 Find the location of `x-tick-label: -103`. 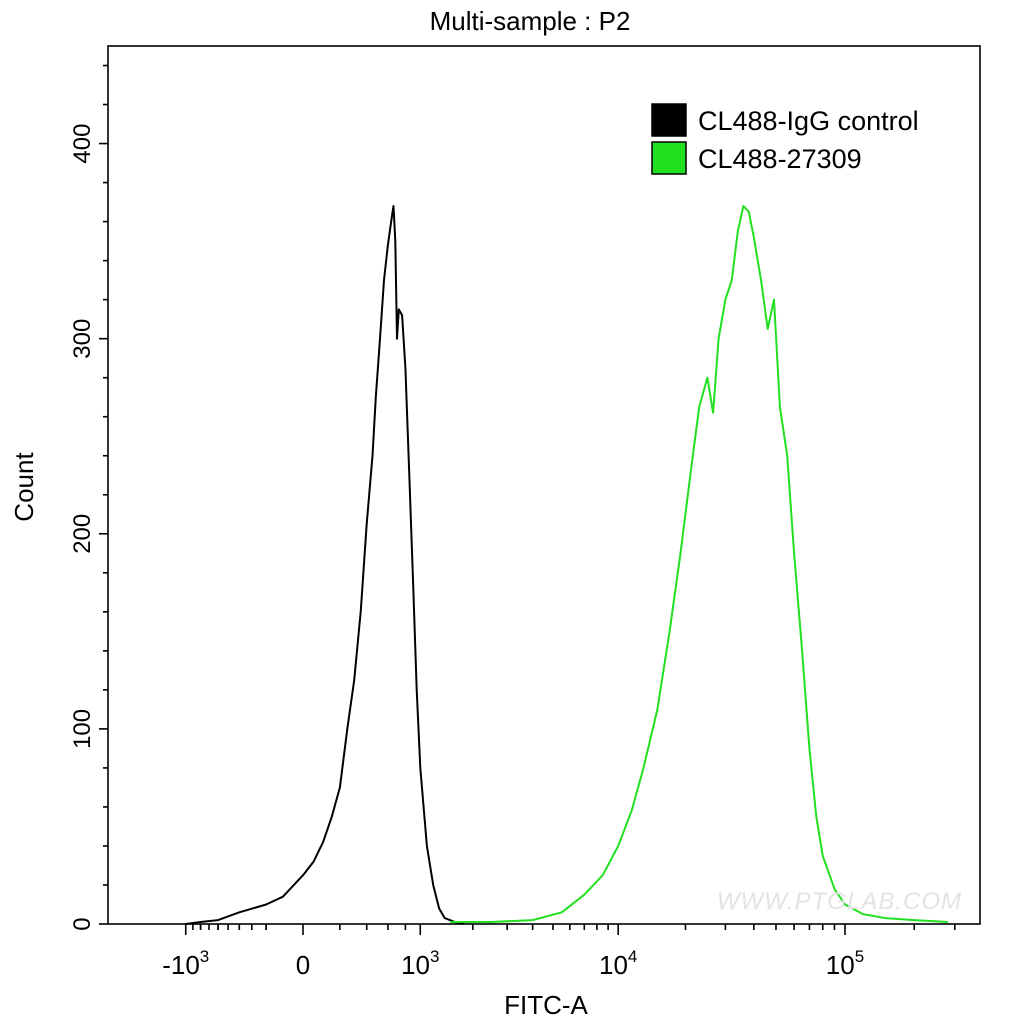

x-tick-label: -103 is located at coordinates (185, 963).